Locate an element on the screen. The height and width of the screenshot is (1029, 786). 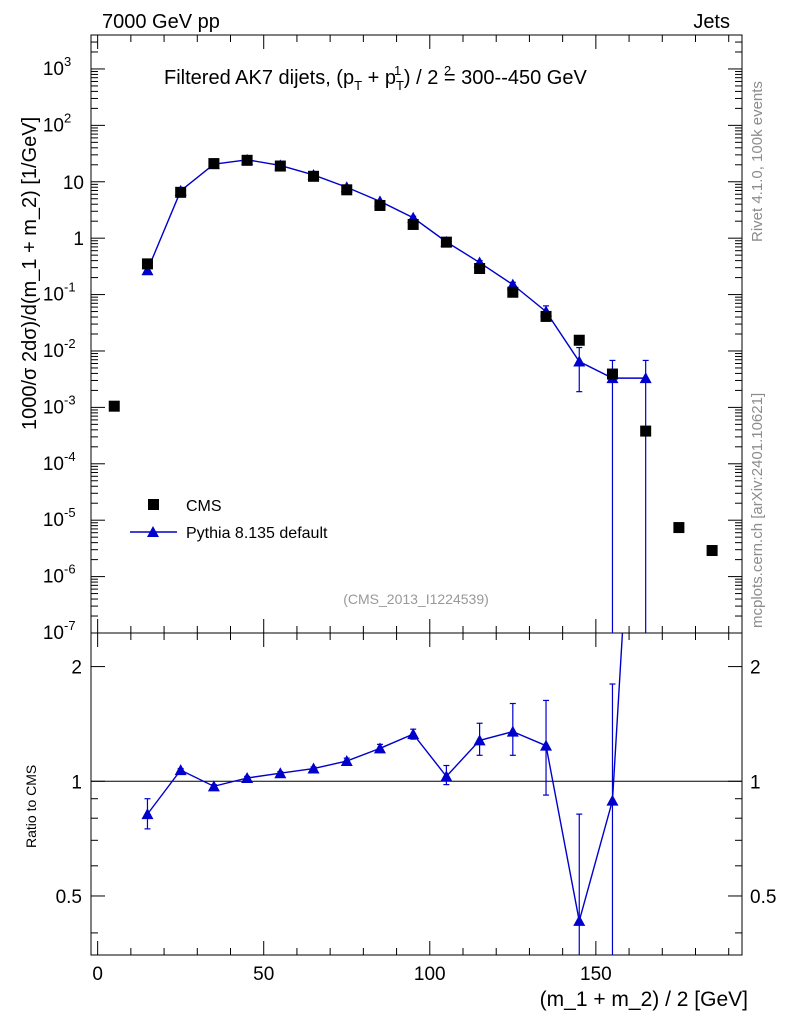
header-right: Jets is located at coordinates (711, 22).